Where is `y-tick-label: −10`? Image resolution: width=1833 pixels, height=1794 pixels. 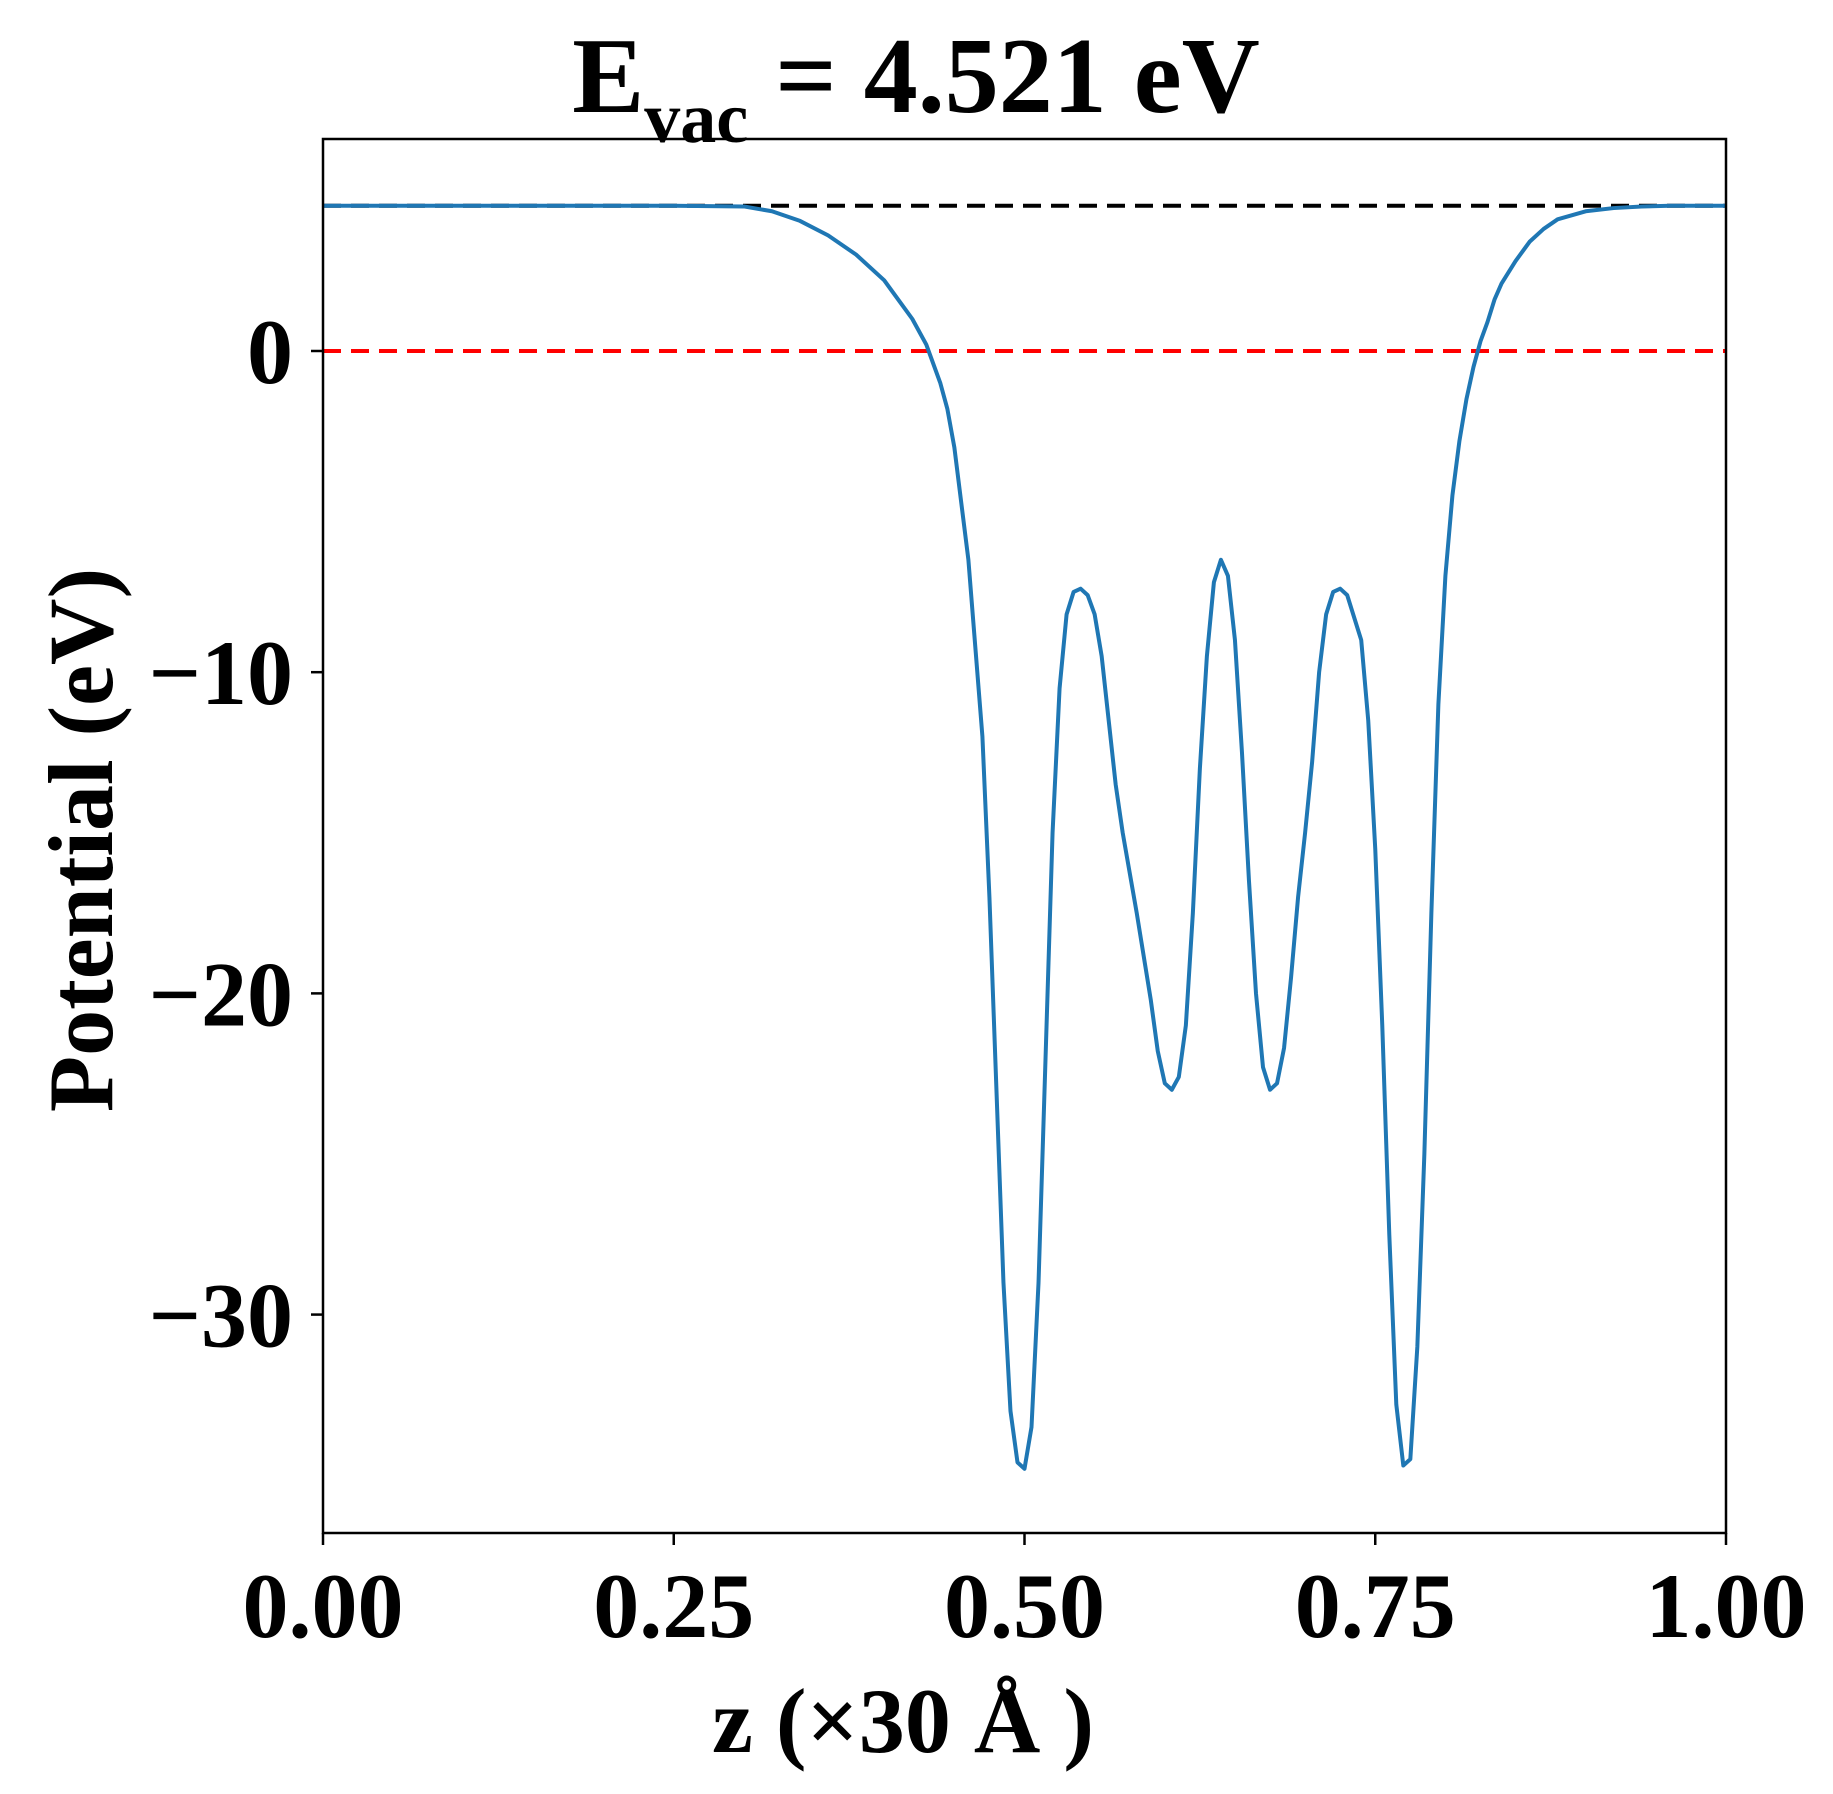 y-tick-label: −10 is located at coordinates (221, 673).